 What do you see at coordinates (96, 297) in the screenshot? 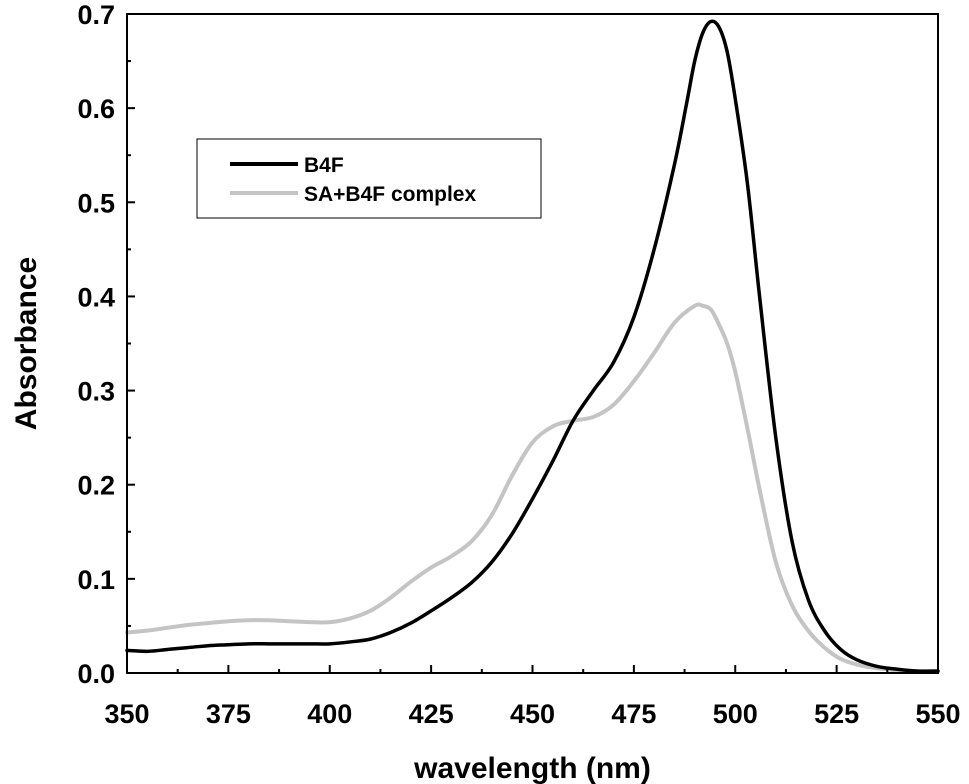
I see `y-tick-label: 0.4` at bounding box center [96, 297].